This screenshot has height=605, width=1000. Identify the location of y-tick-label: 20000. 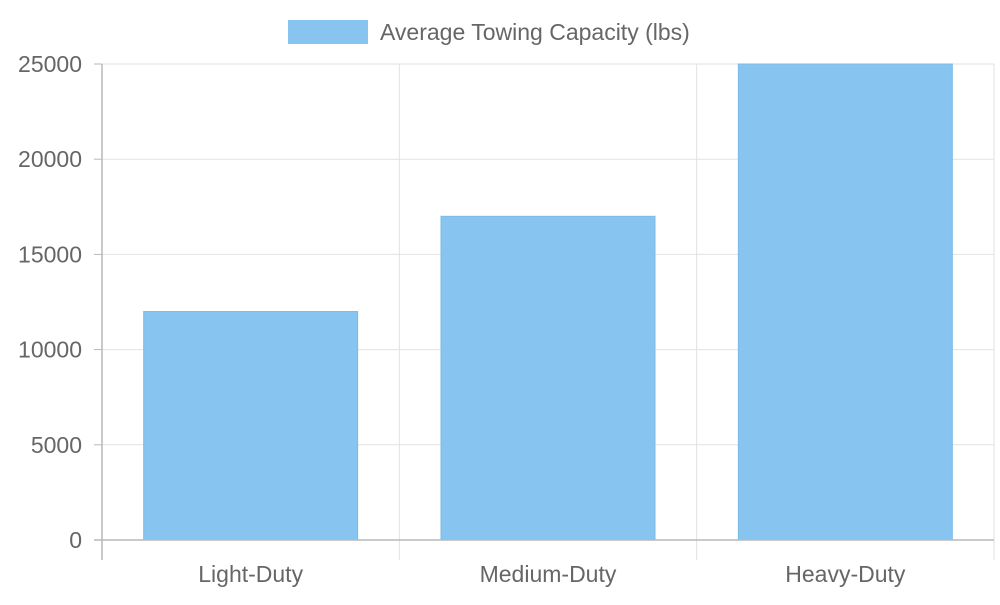
(50, 159).